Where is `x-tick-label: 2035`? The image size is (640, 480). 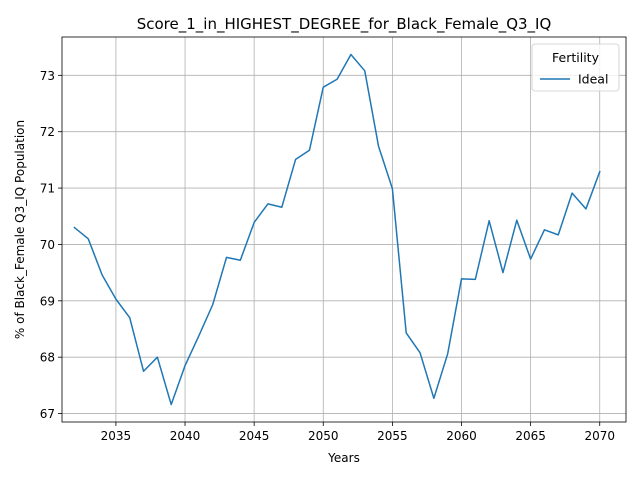
x-tick-label: 2035 is located at coordinates (116, 436).